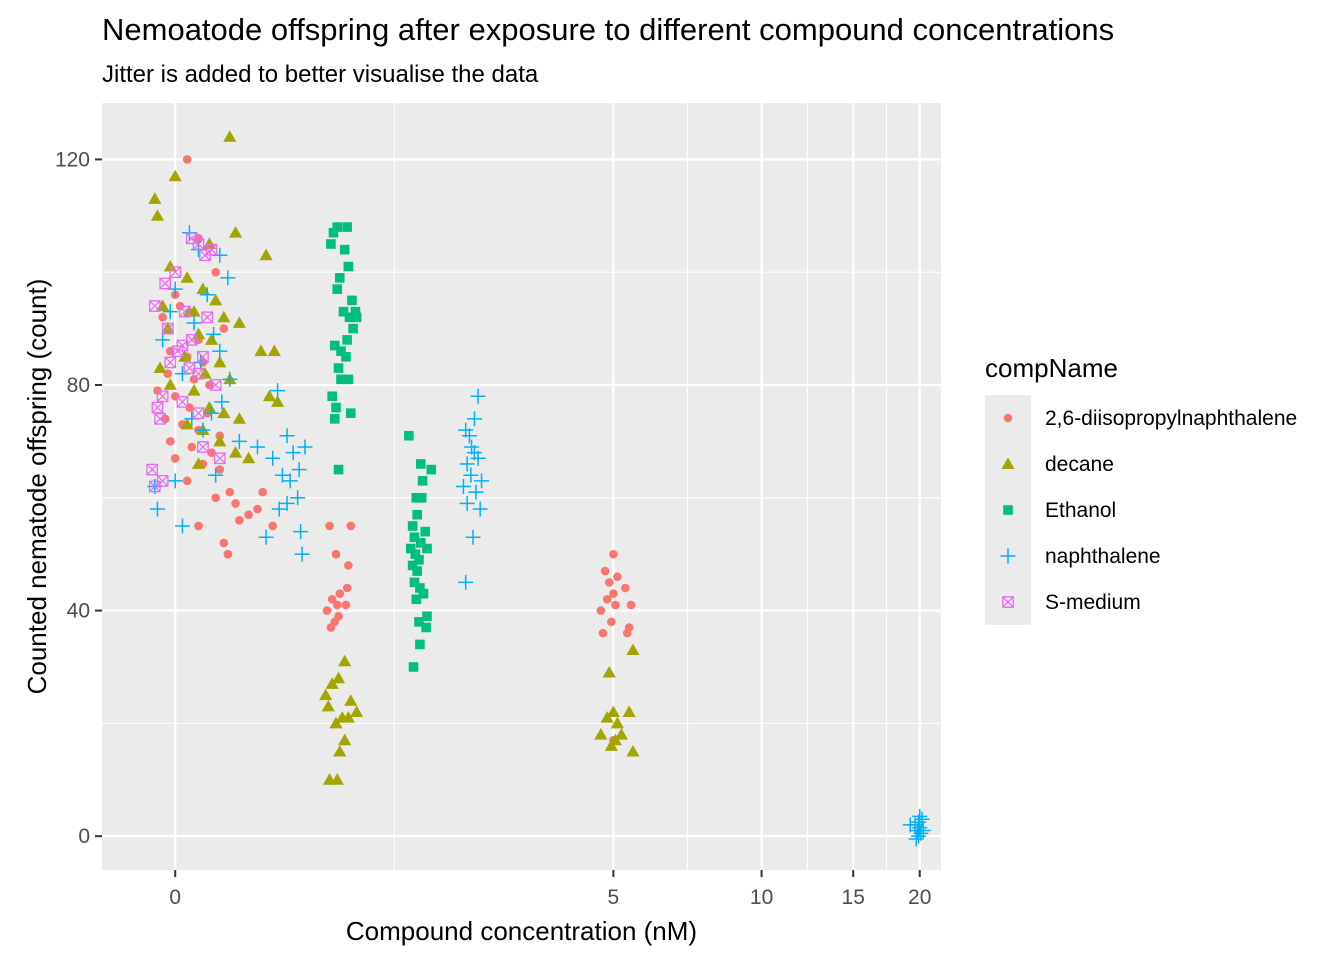 This screenshot has width=1344, height=960. I want to click on x-tick-label: 10, so click(761, 897).